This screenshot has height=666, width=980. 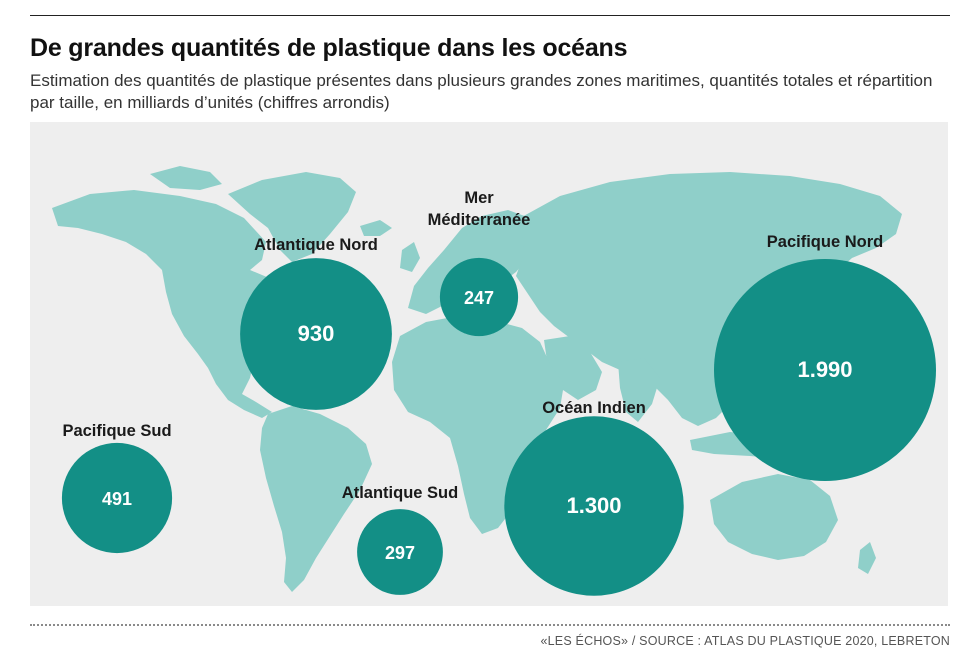 What do you see at coordinates (116, 431) in the screenshot?
I see `label-pacifique-sud: Pacifique Sud` at bounding box center [116, 431].